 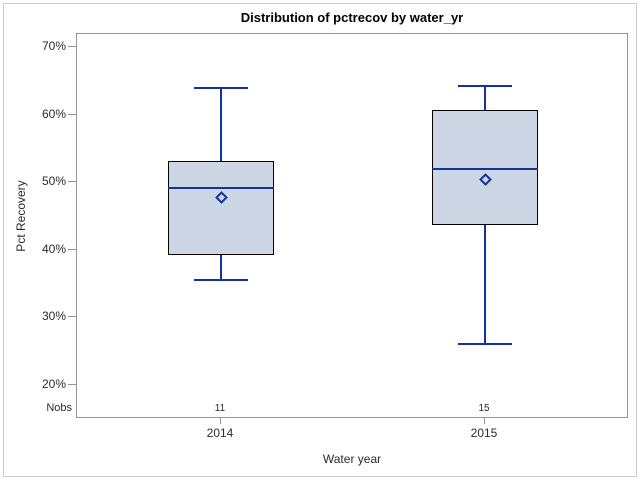 What do you see at coordinates (352, 459) in the screenshot?
I see `x-axis-title: Water year` at bounding box center [352, 459].